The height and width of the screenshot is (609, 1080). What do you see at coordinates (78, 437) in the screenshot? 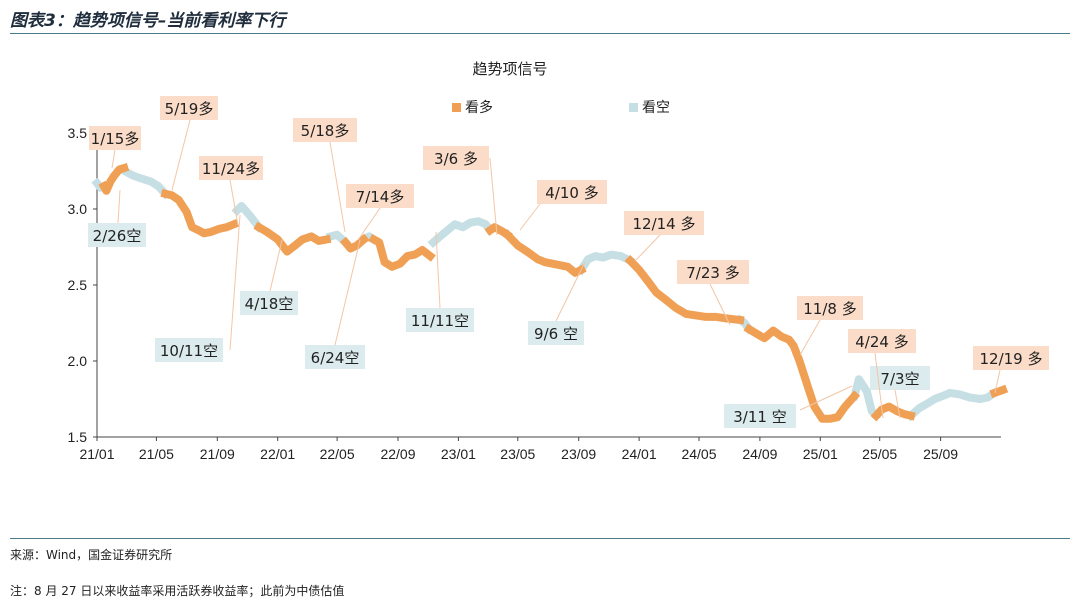
I see `y-tick-label: 1.5` at bounding box center [78, 437].